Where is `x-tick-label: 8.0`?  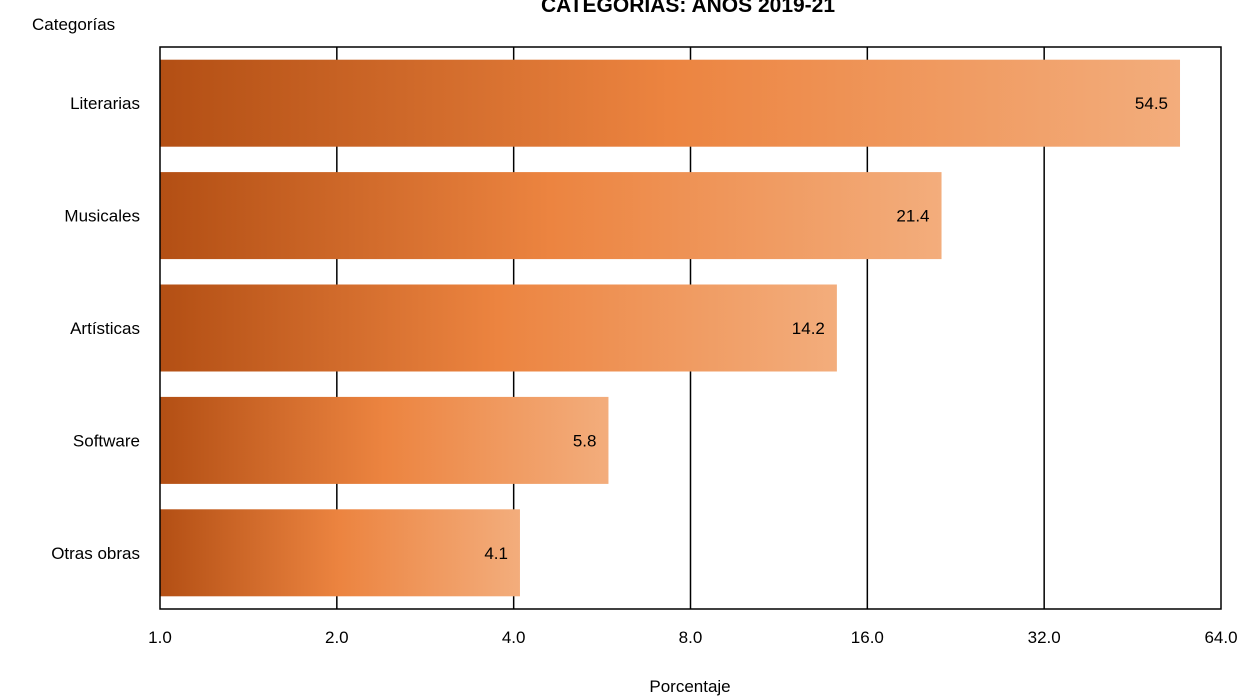 x-tick-label: 8.0 is located at coordinates (691, 637).